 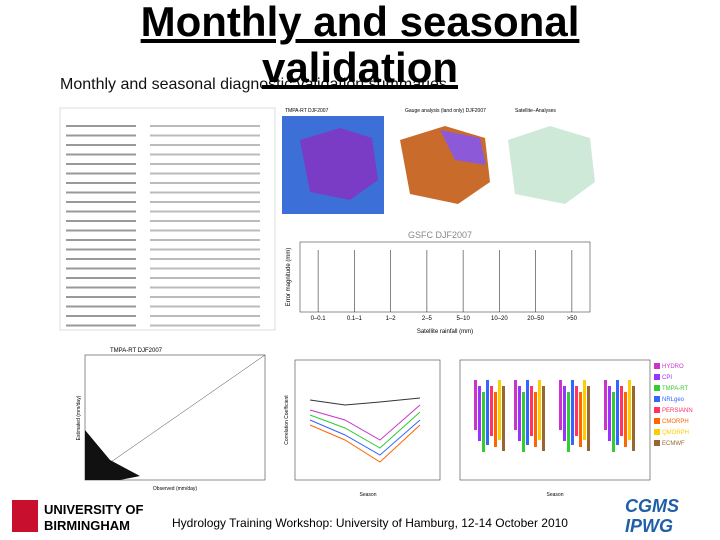 What do you see at coordinates (675, 422) in the screenshot?
I see `legend-label: CMORPH` at bounding box center [675, 422].